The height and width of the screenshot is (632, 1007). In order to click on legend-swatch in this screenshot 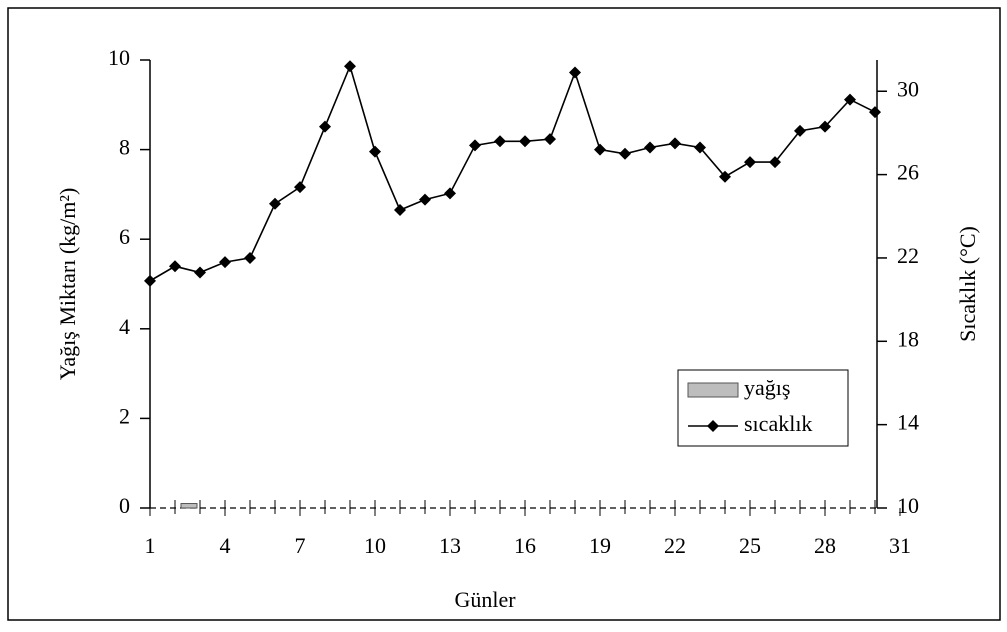, I will do `click(713, 390)`.